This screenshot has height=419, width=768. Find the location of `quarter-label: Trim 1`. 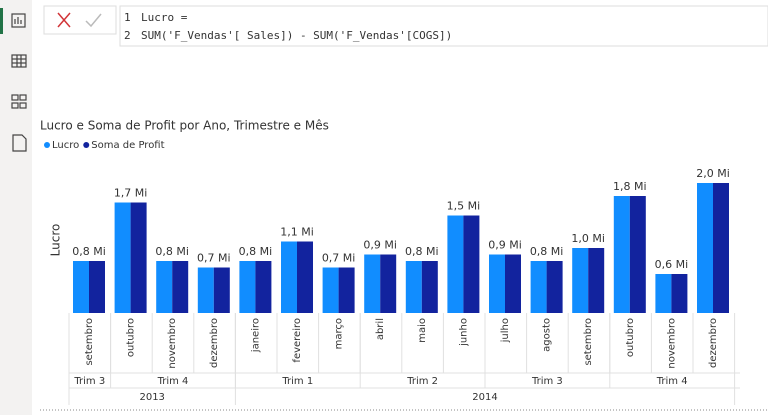

quarter-label: Trim 1 is located at coordinates (297, 381).